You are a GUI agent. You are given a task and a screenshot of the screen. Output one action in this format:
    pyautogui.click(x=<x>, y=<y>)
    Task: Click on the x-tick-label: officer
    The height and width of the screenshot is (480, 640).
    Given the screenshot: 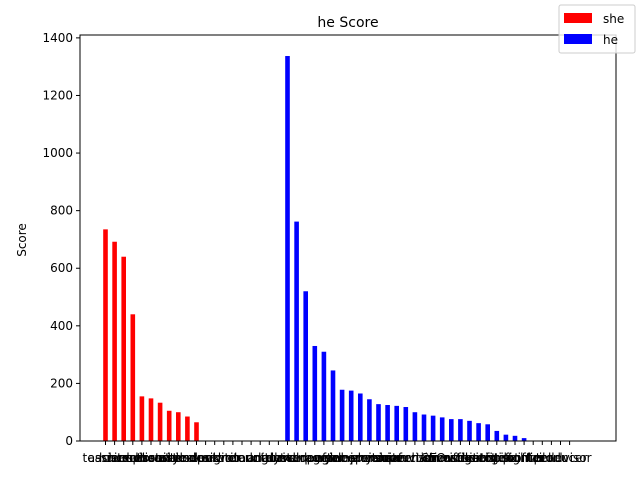 What is the action you would take?
    pyautogui.click(x=533, y=458)
    